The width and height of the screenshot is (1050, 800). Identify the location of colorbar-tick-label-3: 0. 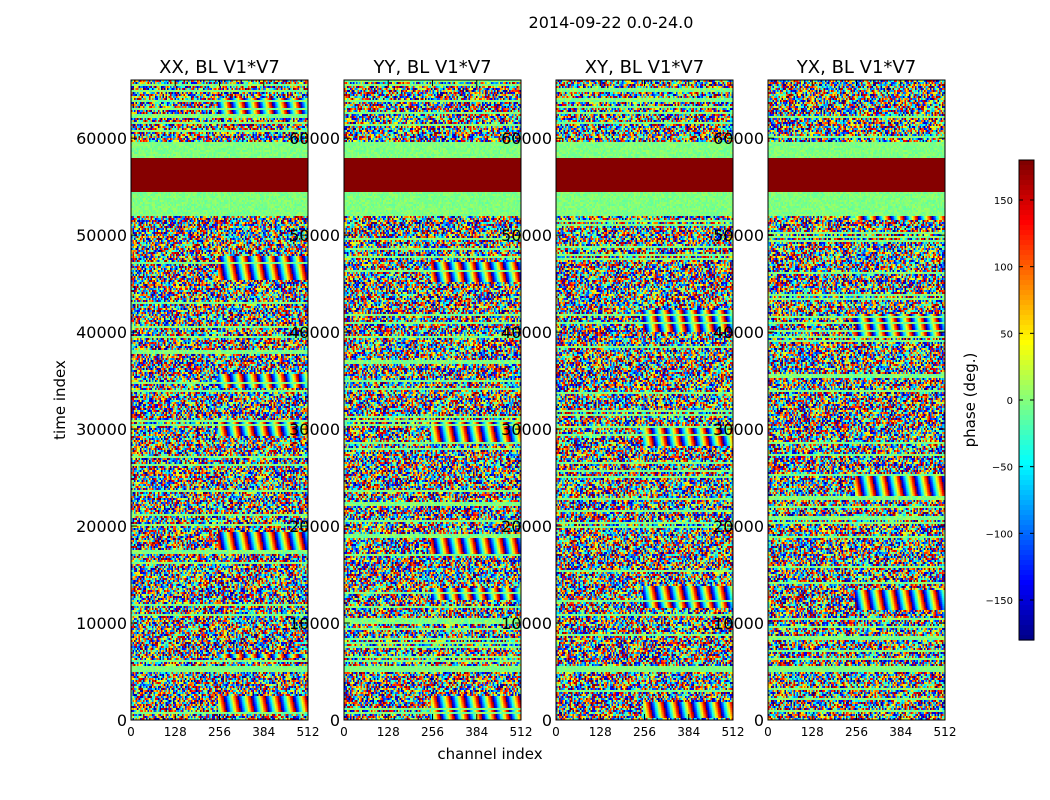
(1010, 401).